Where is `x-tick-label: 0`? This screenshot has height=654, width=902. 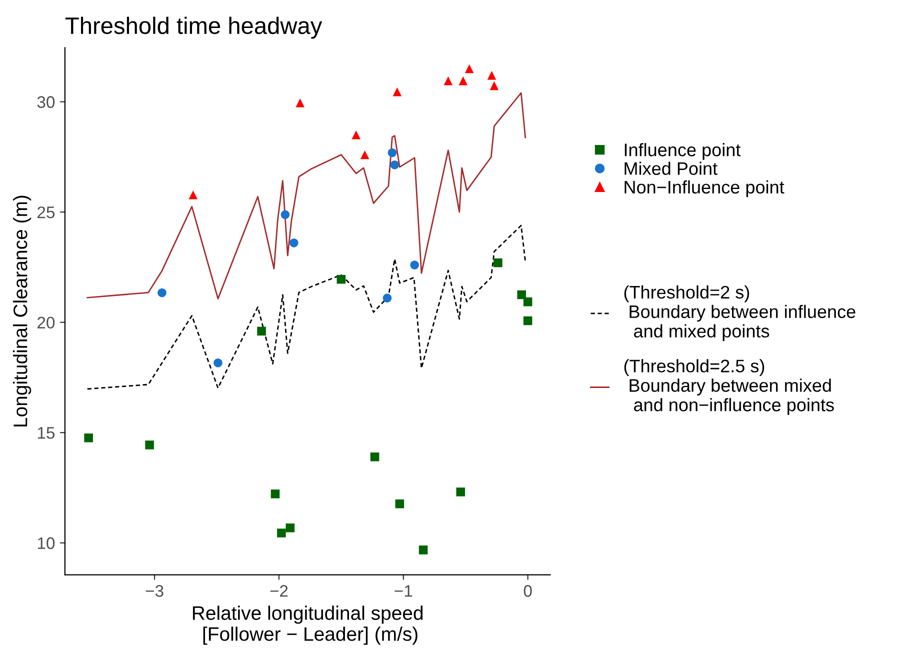
x-tick-label: 0 is located at coordinates (528, 591).